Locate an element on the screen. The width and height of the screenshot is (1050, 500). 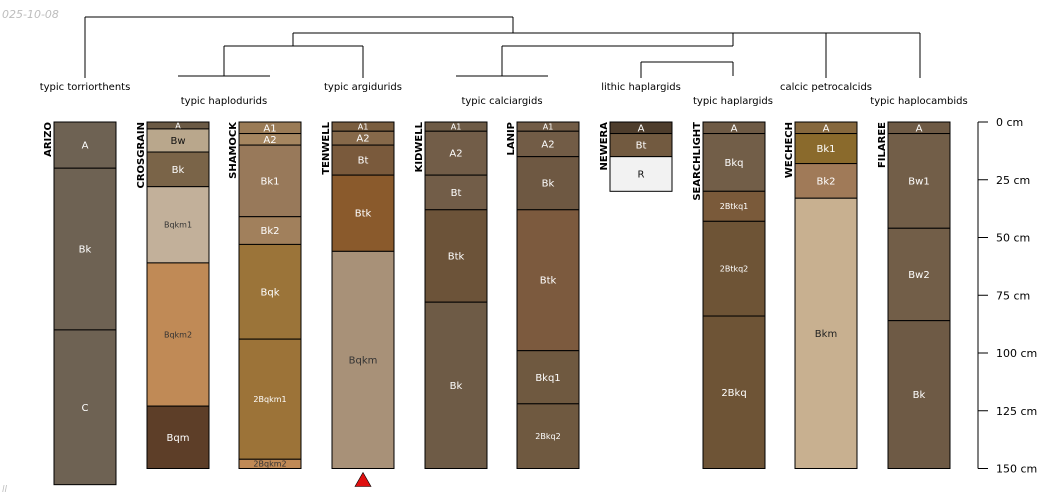
horizon-shamock-bk1 is located at coordinates (270, 181).